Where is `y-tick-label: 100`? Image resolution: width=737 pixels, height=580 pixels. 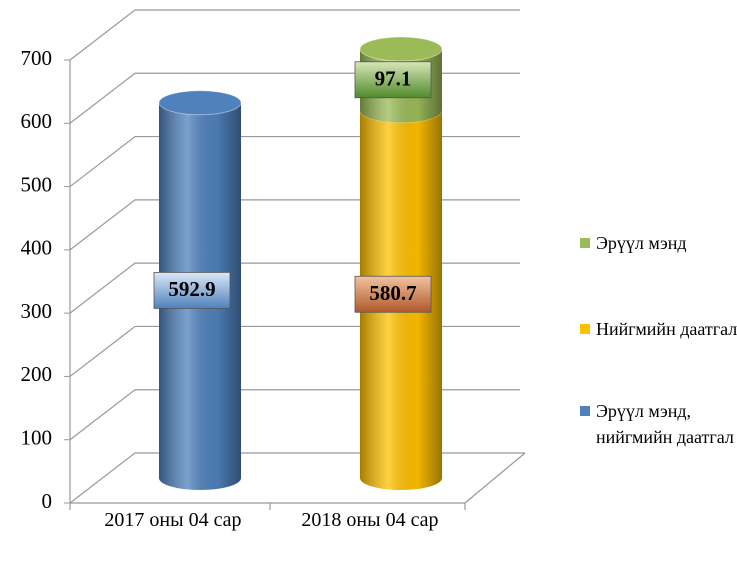
y-tick-label: 100 is located at coordinates (37, 438).